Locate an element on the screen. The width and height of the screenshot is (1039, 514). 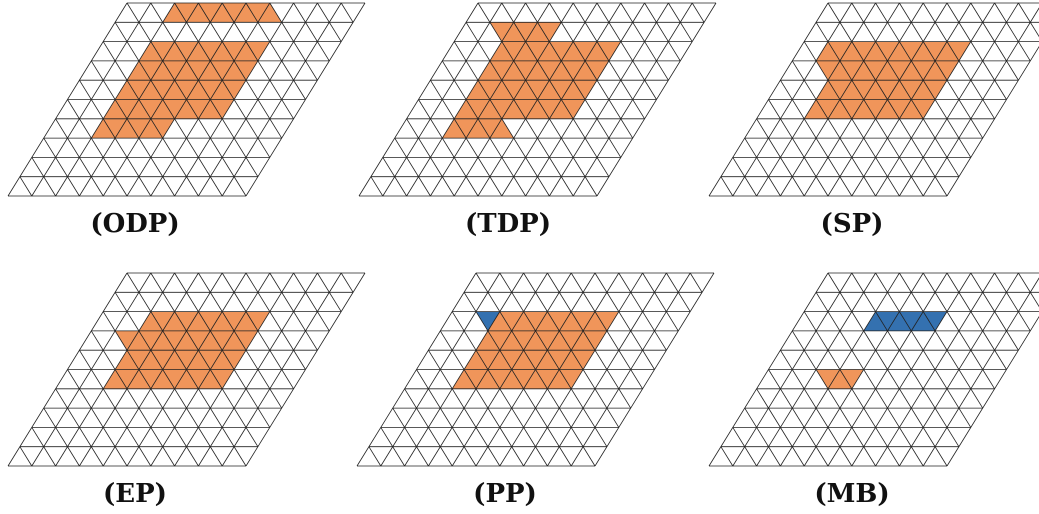
ep-caption: (EP) is located at coordinates (135, 494).